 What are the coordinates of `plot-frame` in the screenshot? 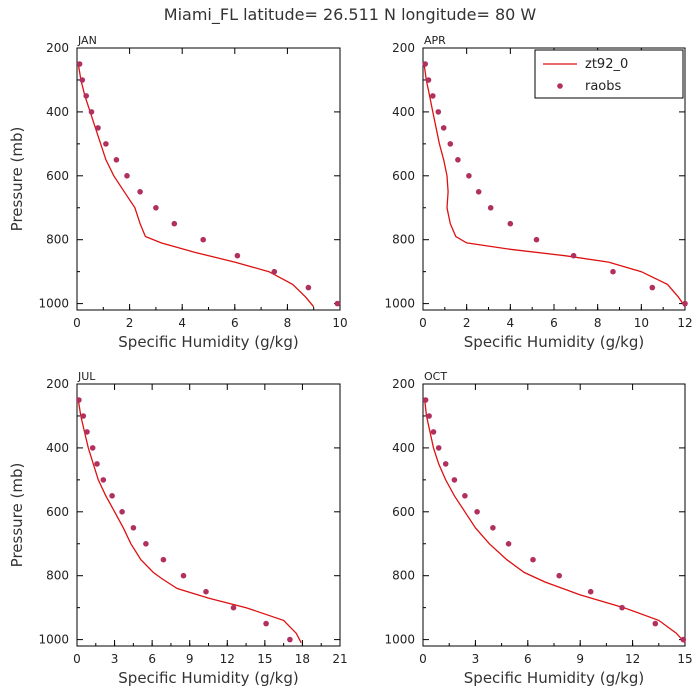 It's located at (554, 515).